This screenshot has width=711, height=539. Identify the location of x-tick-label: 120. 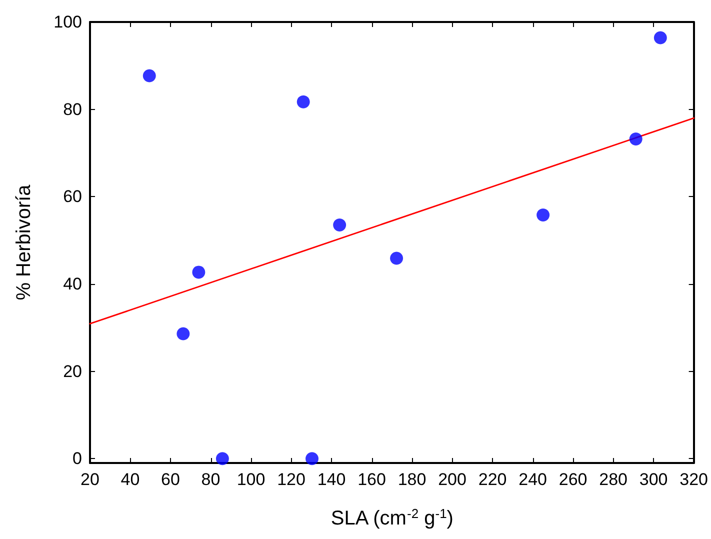
(291, 479).